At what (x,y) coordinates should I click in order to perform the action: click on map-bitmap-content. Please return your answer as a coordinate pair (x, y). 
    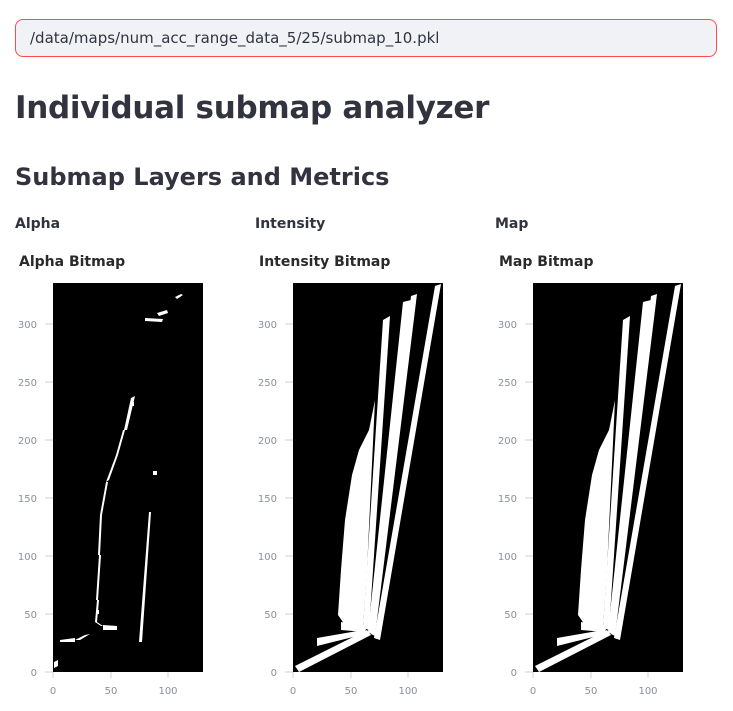
    Looking at the image, I should click on (608, 478).